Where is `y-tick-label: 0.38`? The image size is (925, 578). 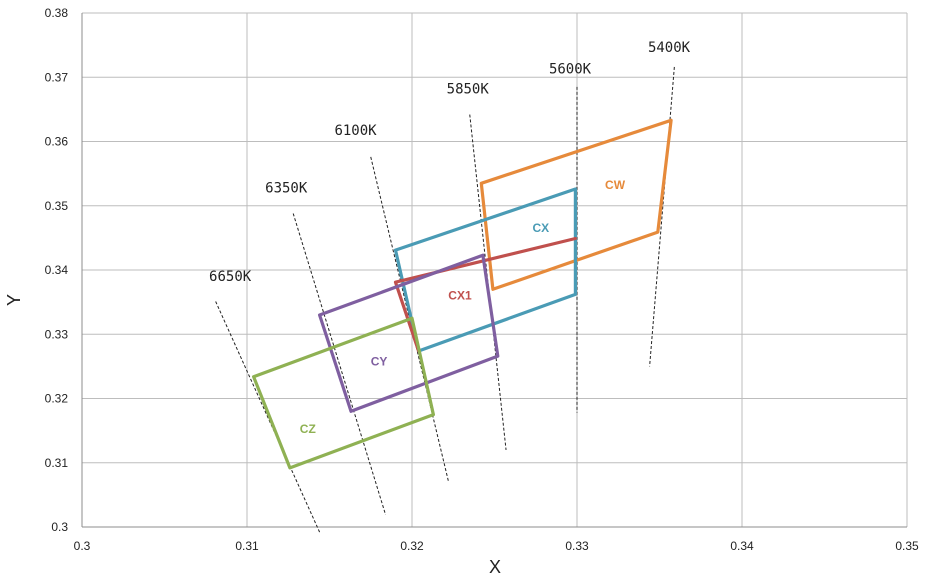
y-tick-label: 0.38 is located at coordinates (57, 13).